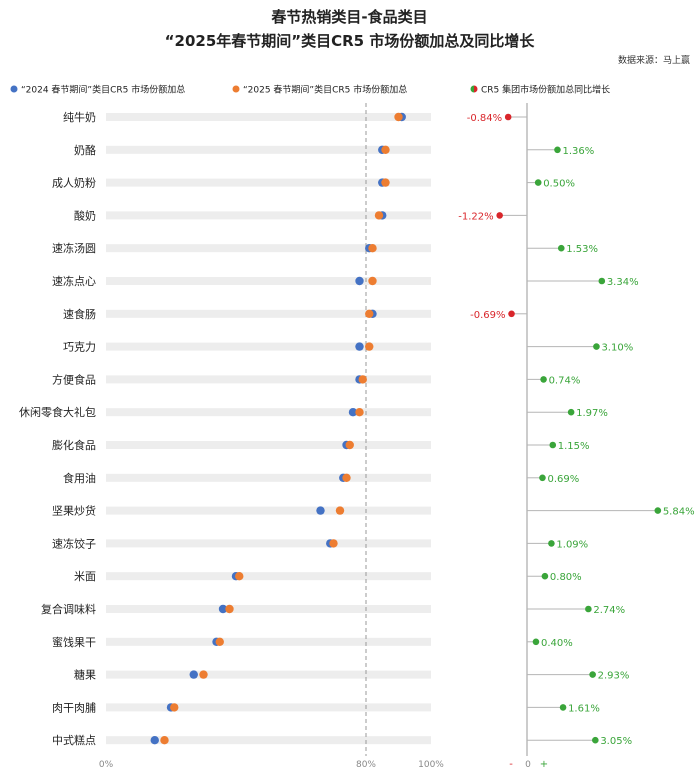 This screenshot has width=699, height=773. I want to click on growth-value-label: 1.15%, so click(574, 446).